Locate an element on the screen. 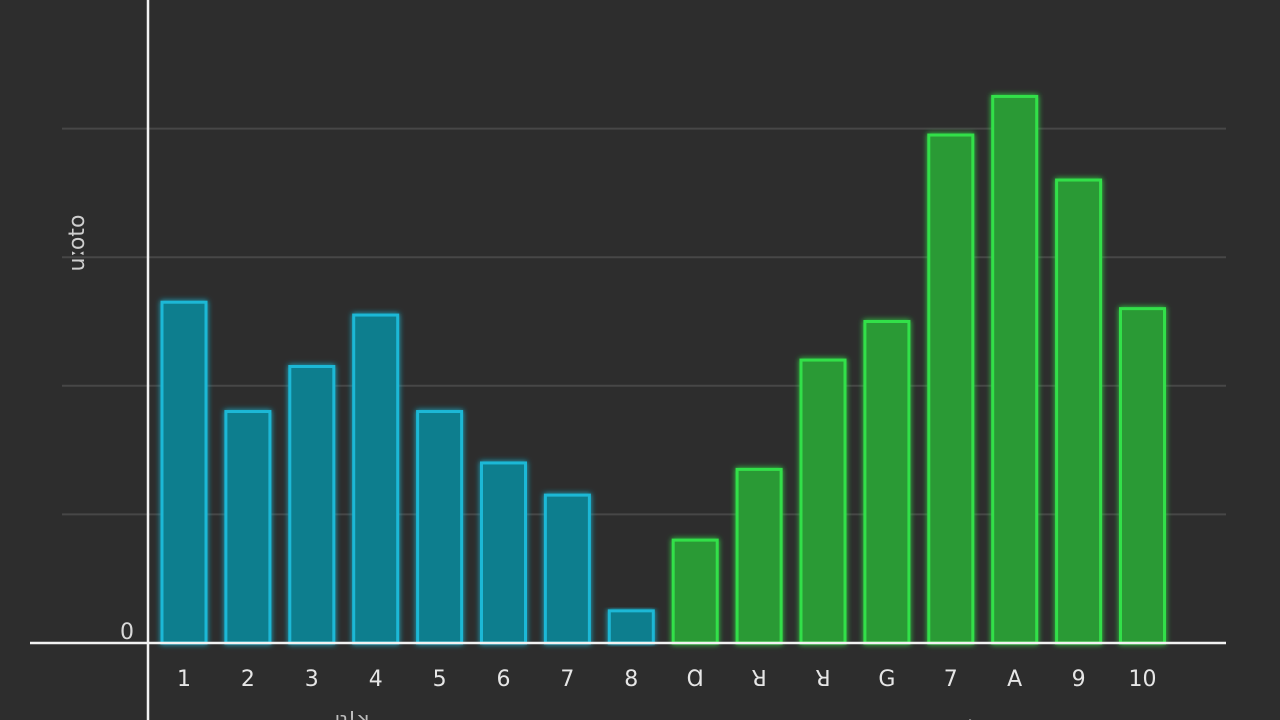 Image resolution: width=1280 pixels, height=720 pixels. x-tick-label-1: 1 is located at coordinates (184, 679).